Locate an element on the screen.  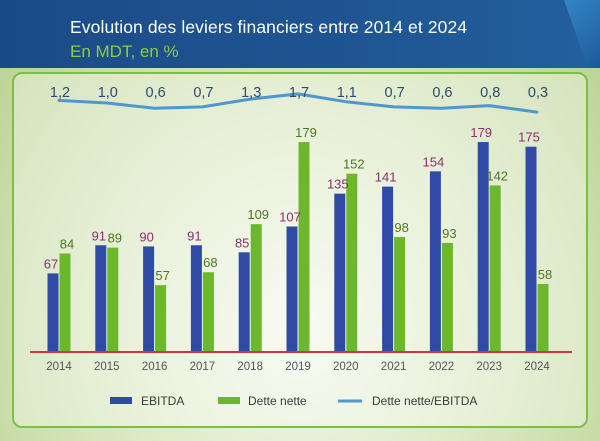
data-label-ebitda-2018: 85 is located at coordinates (242, 242).